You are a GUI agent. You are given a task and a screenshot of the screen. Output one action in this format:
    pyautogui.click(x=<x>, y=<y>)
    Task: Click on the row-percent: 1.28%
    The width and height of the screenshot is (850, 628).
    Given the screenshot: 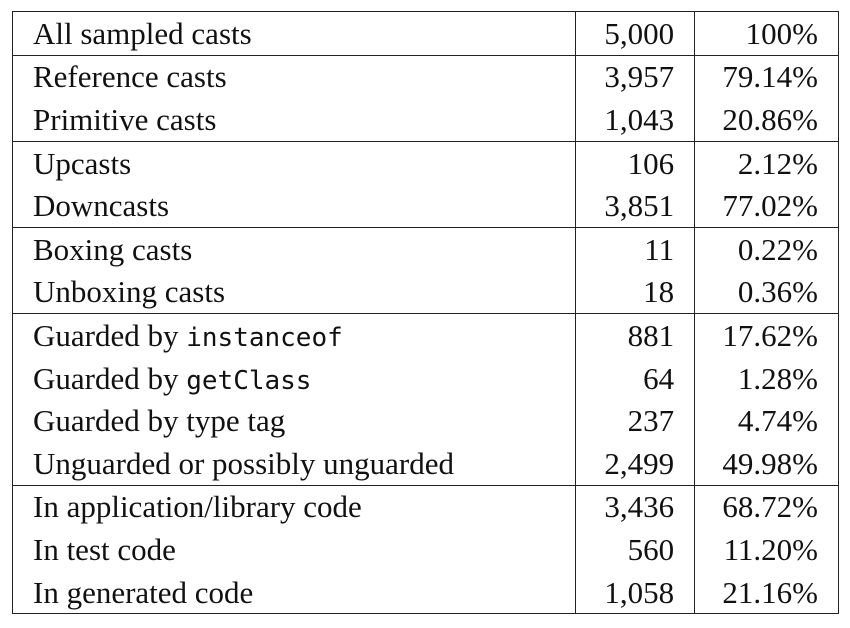 What is the action you would take?
    pyautogui.click(x=766, y=378)
    